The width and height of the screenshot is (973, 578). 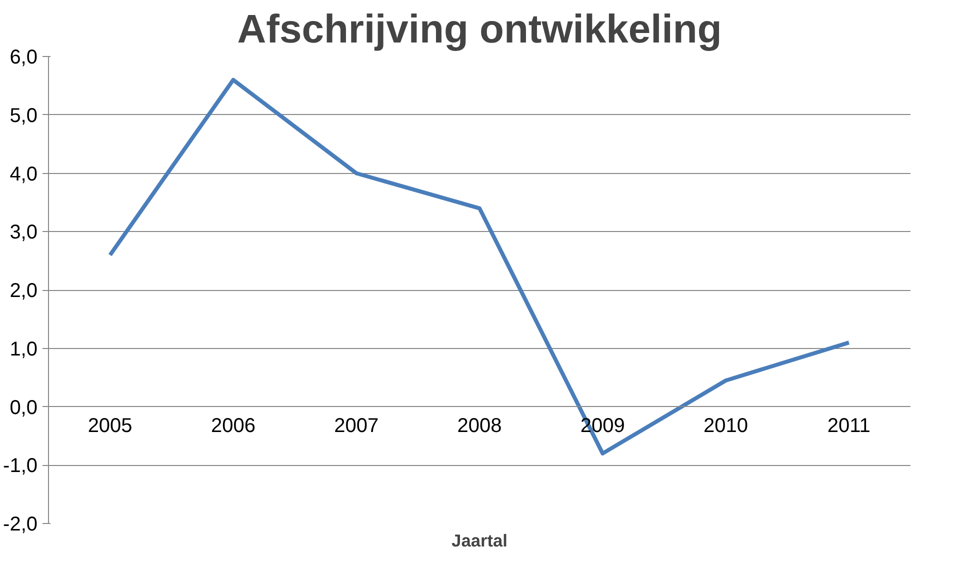 What do you see at coordinates (480, 540) in the screenshot?
I see `x-axis-title: Jaartal` at bounding box center [480, 540].